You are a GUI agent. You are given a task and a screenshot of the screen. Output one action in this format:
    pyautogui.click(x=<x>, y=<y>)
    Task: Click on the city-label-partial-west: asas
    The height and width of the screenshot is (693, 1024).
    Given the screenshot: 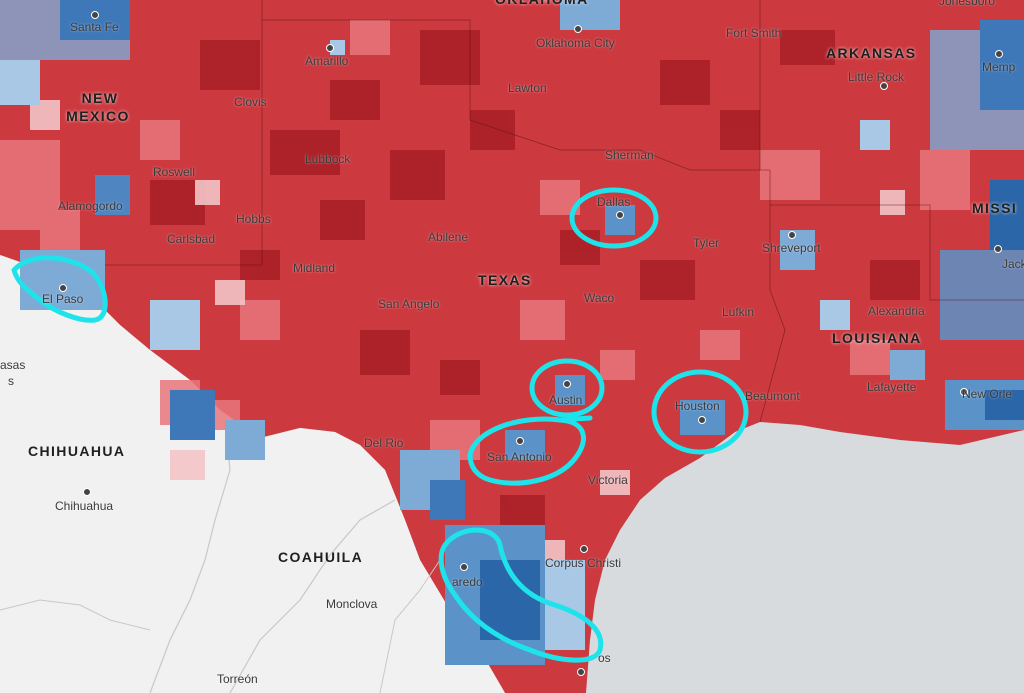 What is the action you would take?
    pyautogui.click(x=13, y=365)
    